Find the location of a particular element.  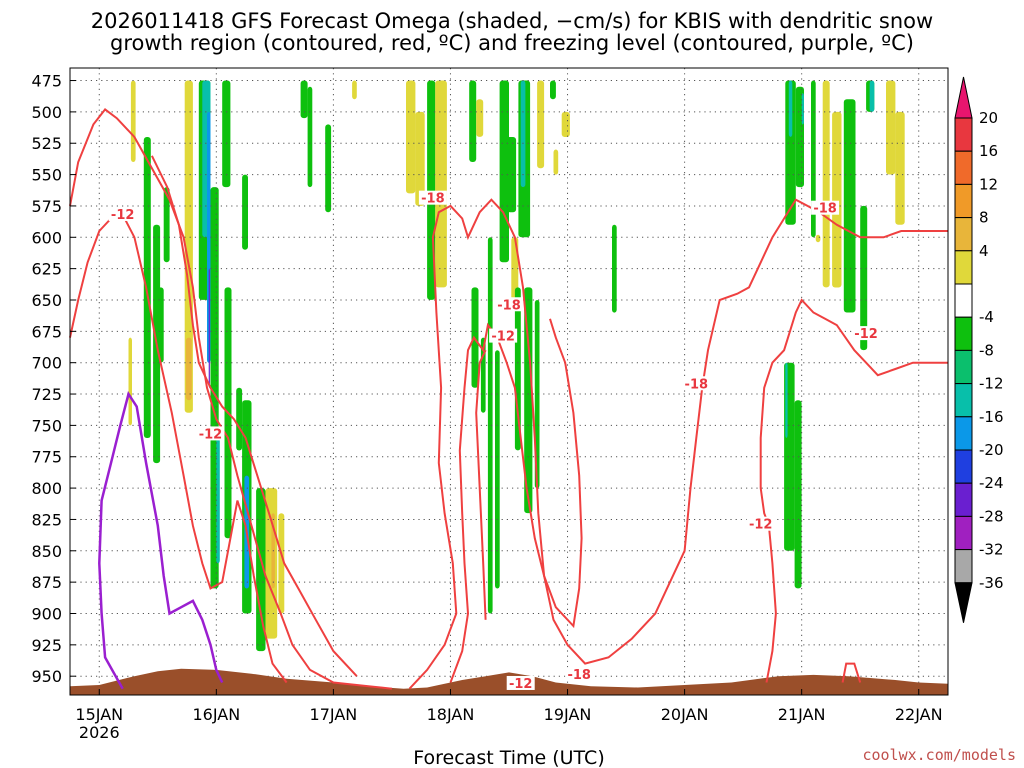

y-tick-label: 650 is located at coordinates (46, 300).